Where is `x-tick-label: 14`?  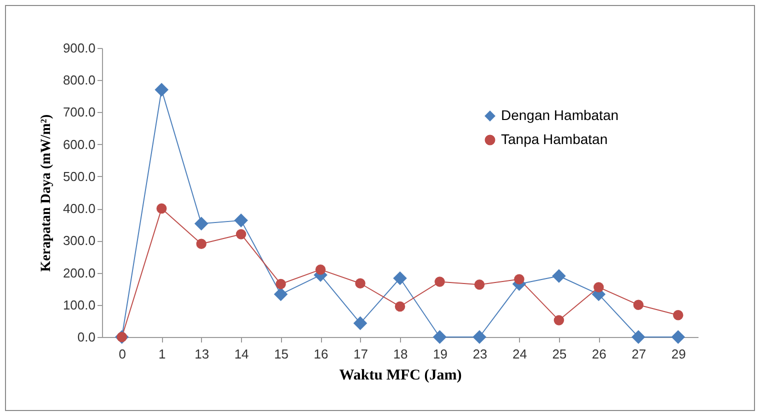 x-tick-label: 14 is located at coordinates (241, 354).